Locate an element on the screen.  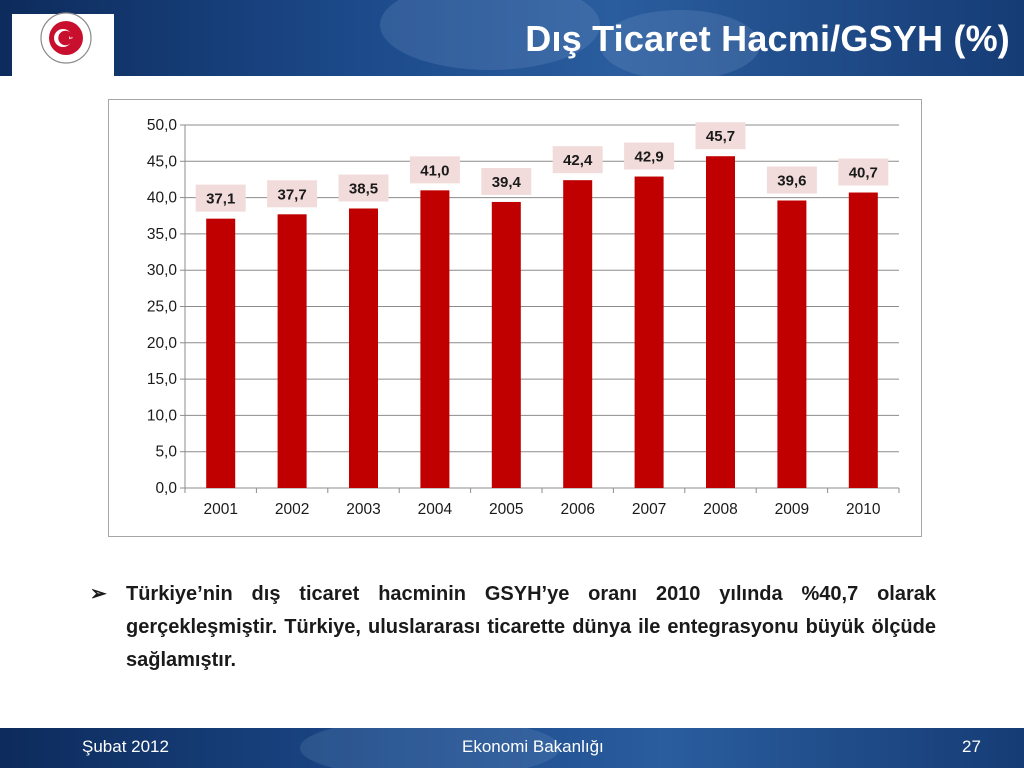
data-label: 38,5 is located at coordinates (363, 188).